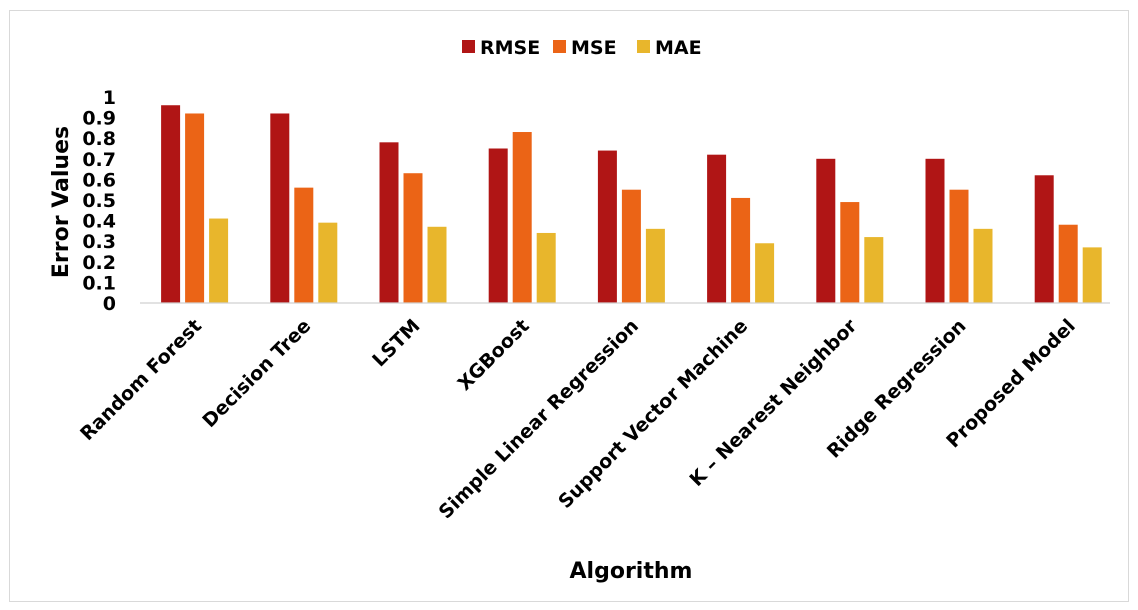 Image resolution: width=1138 pixels, height=610 pixels. I want to click on category-label: Support Vector Machine, so click(653, 414).